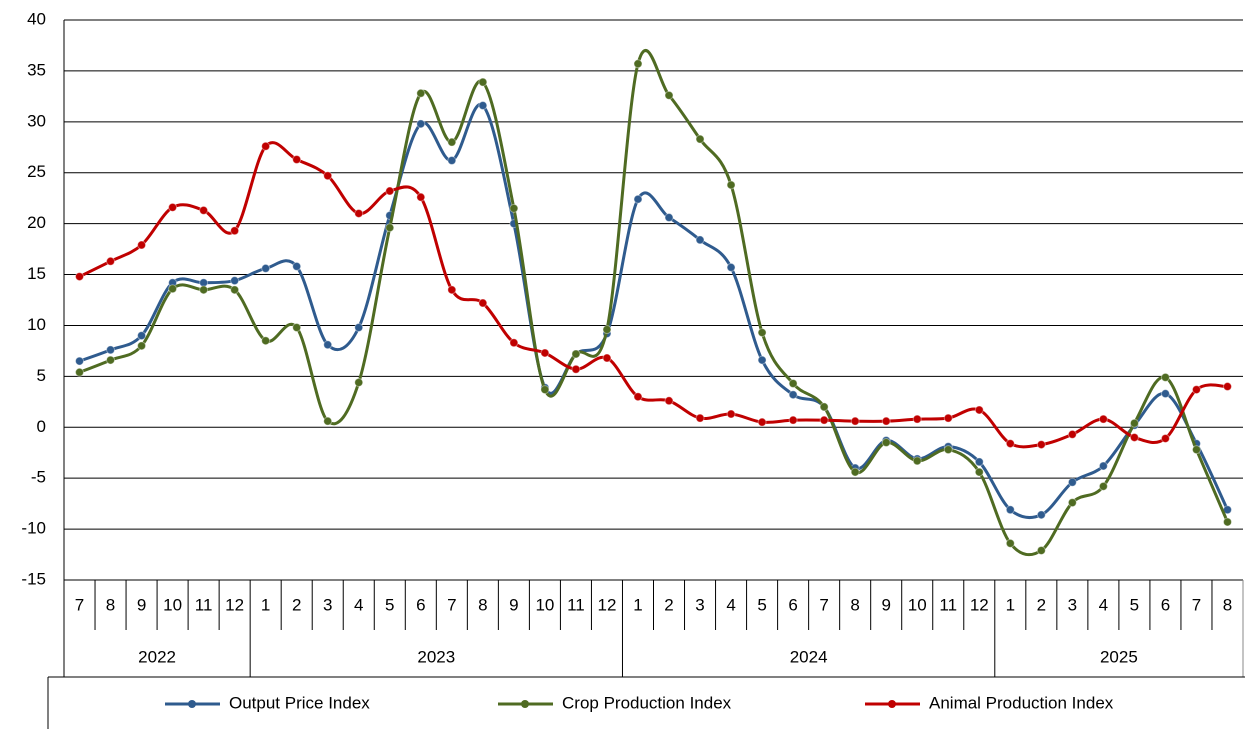 Image resolution: width=1245 pixels, height=734 pixels. I want to click on year-label: 2022, so click(157, 656).